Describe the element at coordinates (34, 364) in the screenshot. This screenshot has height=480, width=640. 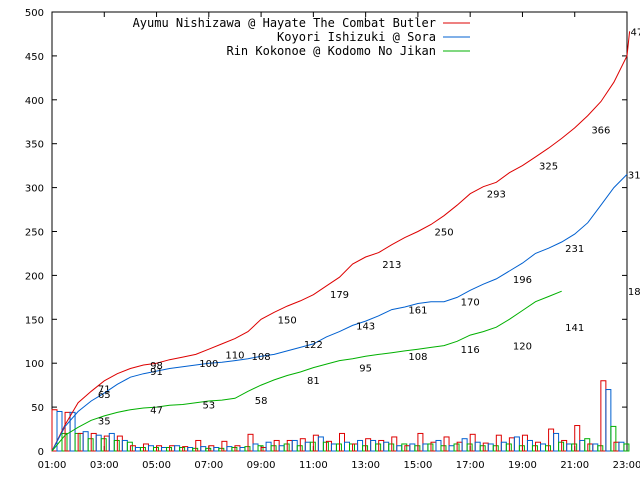
I see `y-tick-label: 100` at that location.